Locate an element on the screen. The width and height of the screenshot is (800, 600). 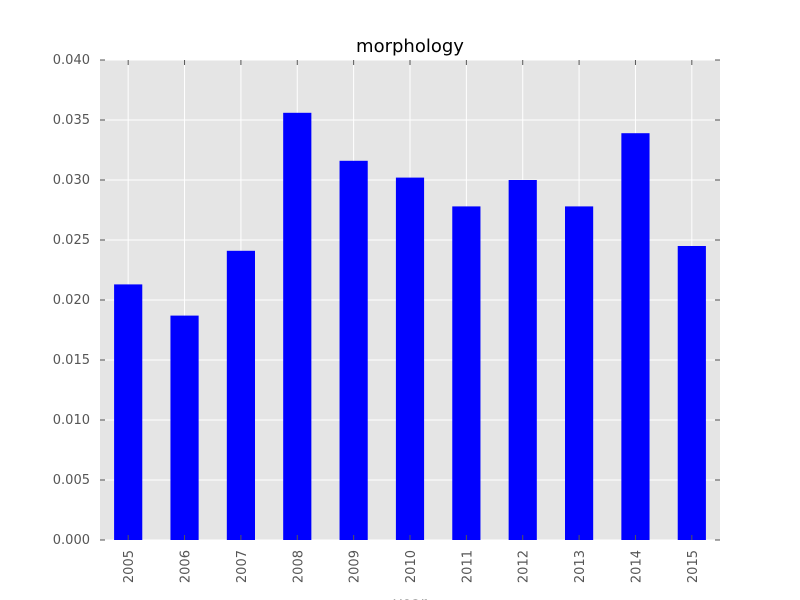
bar-2005 is located at coordinates (128, 412).